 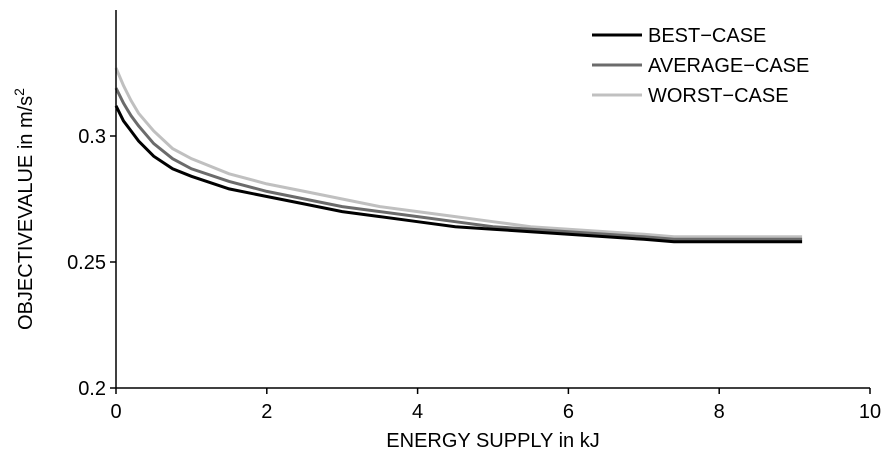 I want to click on x-tick-label: 8, so click(x=719, y=412).